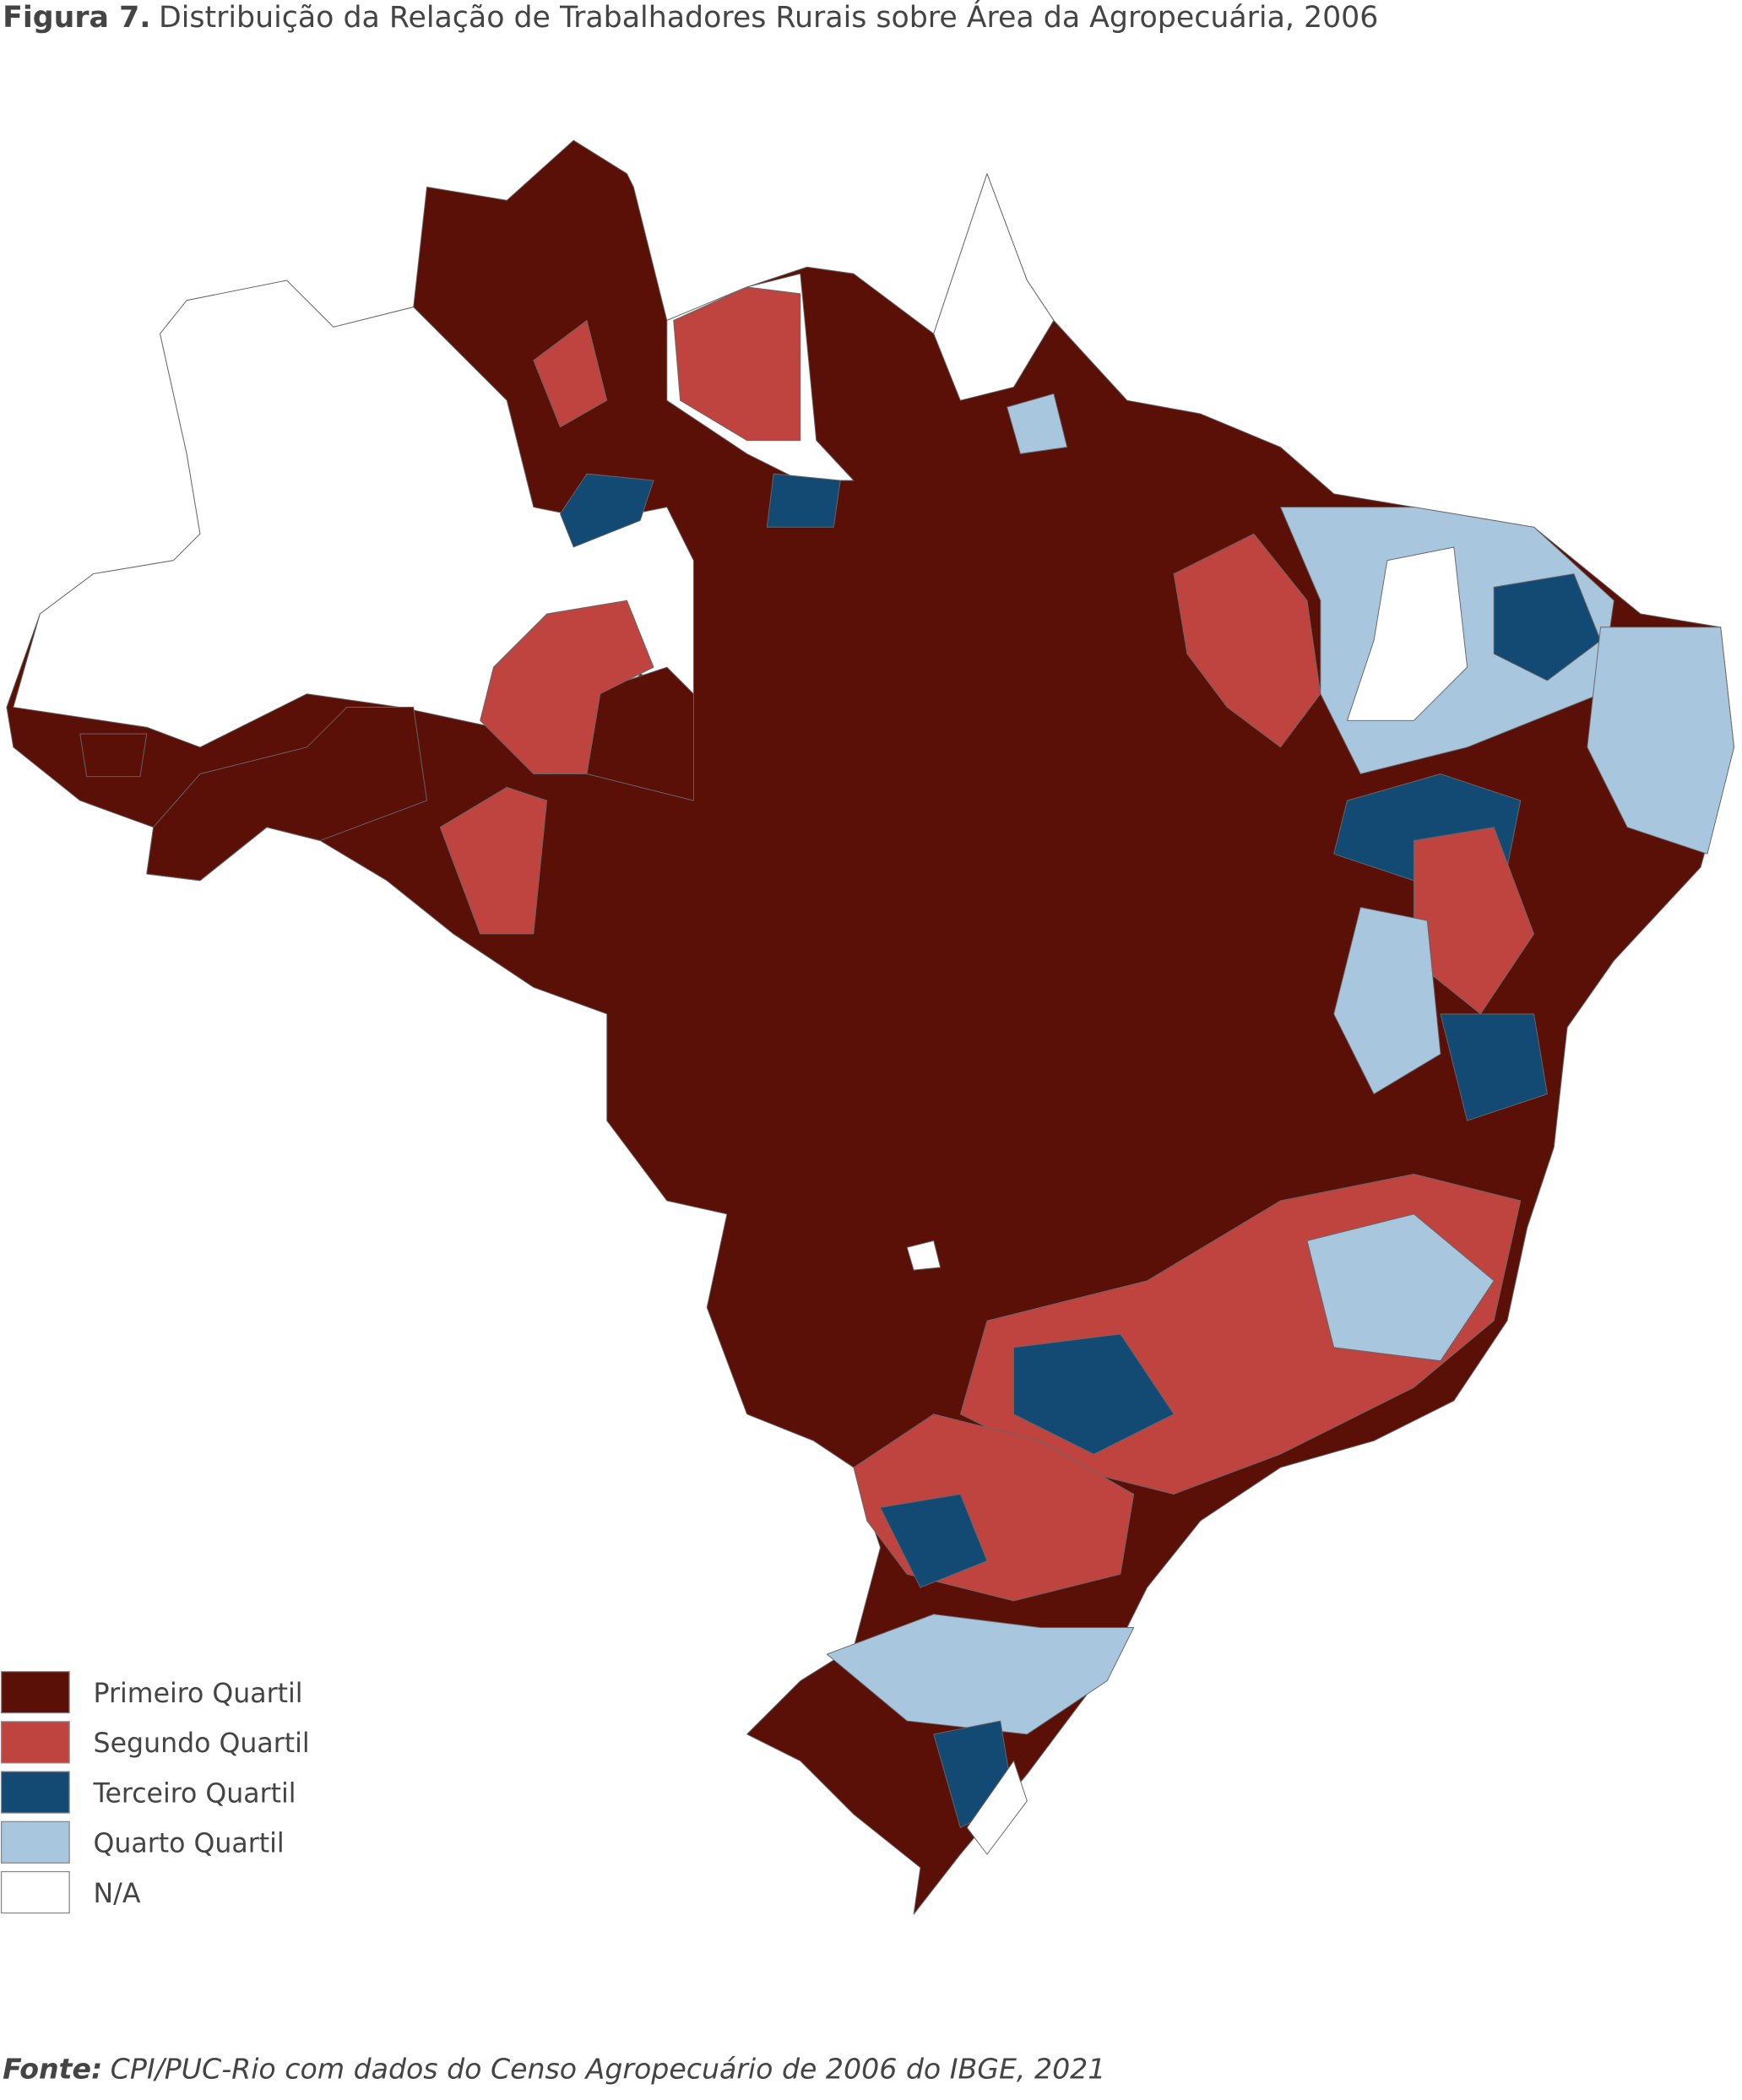  I want to click on patch-q2-amazonas, so click(567, 687).